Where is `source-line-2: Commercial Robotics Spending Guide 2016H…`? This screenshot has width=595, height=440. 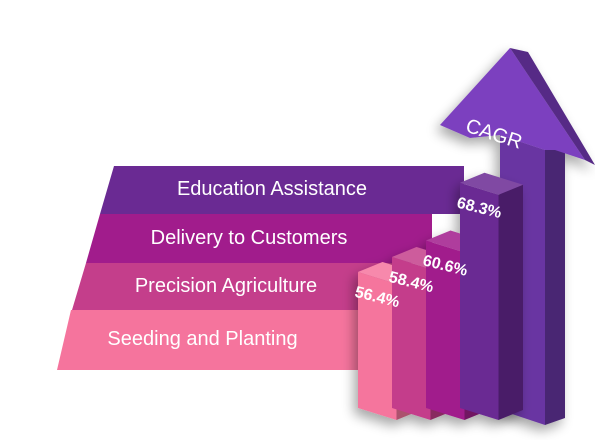
source-line-2: Commercial Robotics Spending Guide 2016H… is located at coordinates (171, 404).